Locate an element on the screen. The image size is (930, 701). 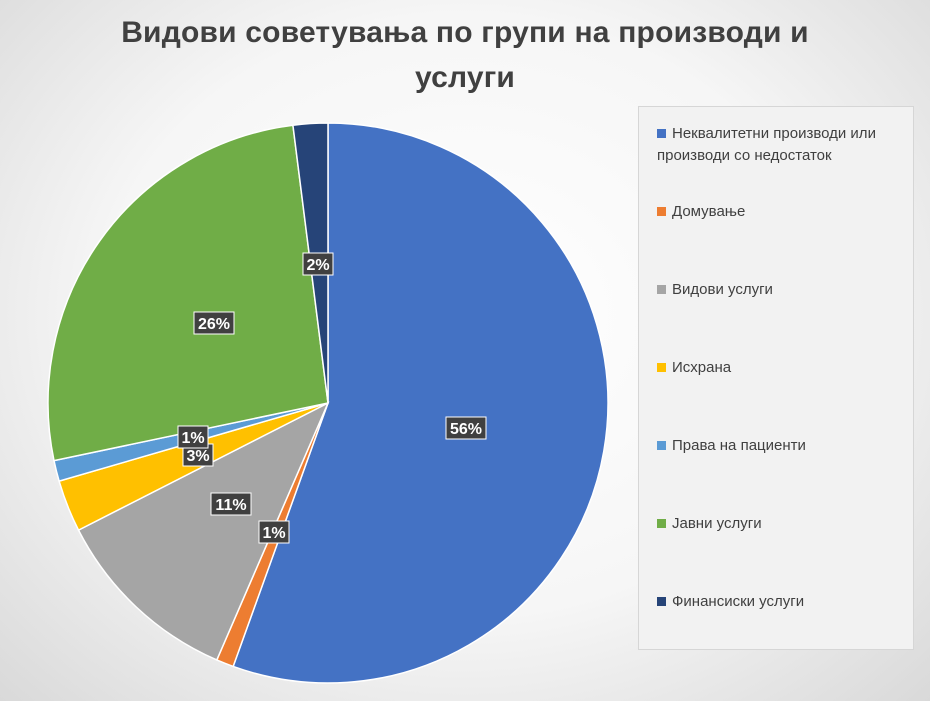
legend-label: Права на пациенти is located at coordinates (739, 445).